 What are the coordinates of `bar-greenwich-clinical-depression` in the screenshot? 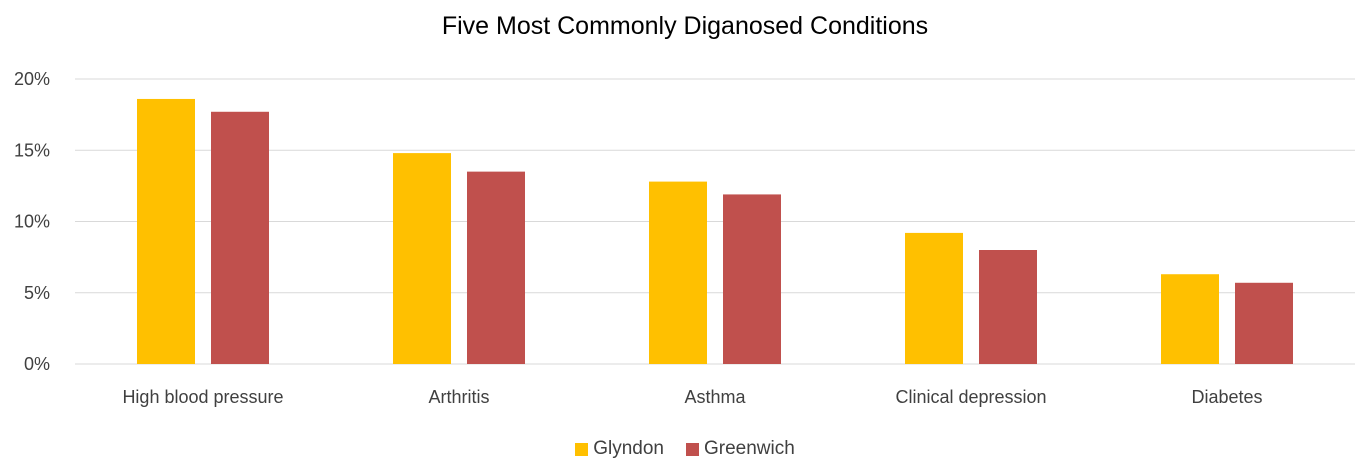 It's located at (1008, 307).